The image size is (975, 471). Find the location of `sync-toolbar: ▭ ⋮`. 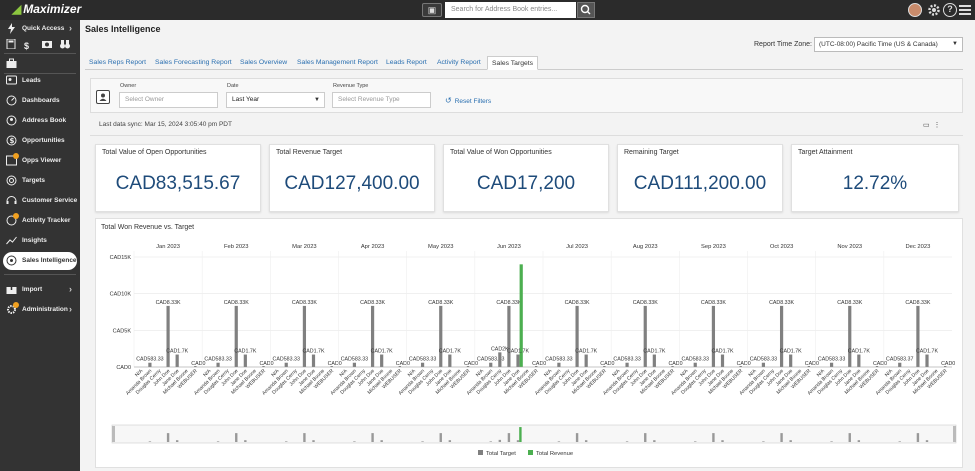

sync-toolbar: ▭ ⋮ is located at coordinates (932, 125).